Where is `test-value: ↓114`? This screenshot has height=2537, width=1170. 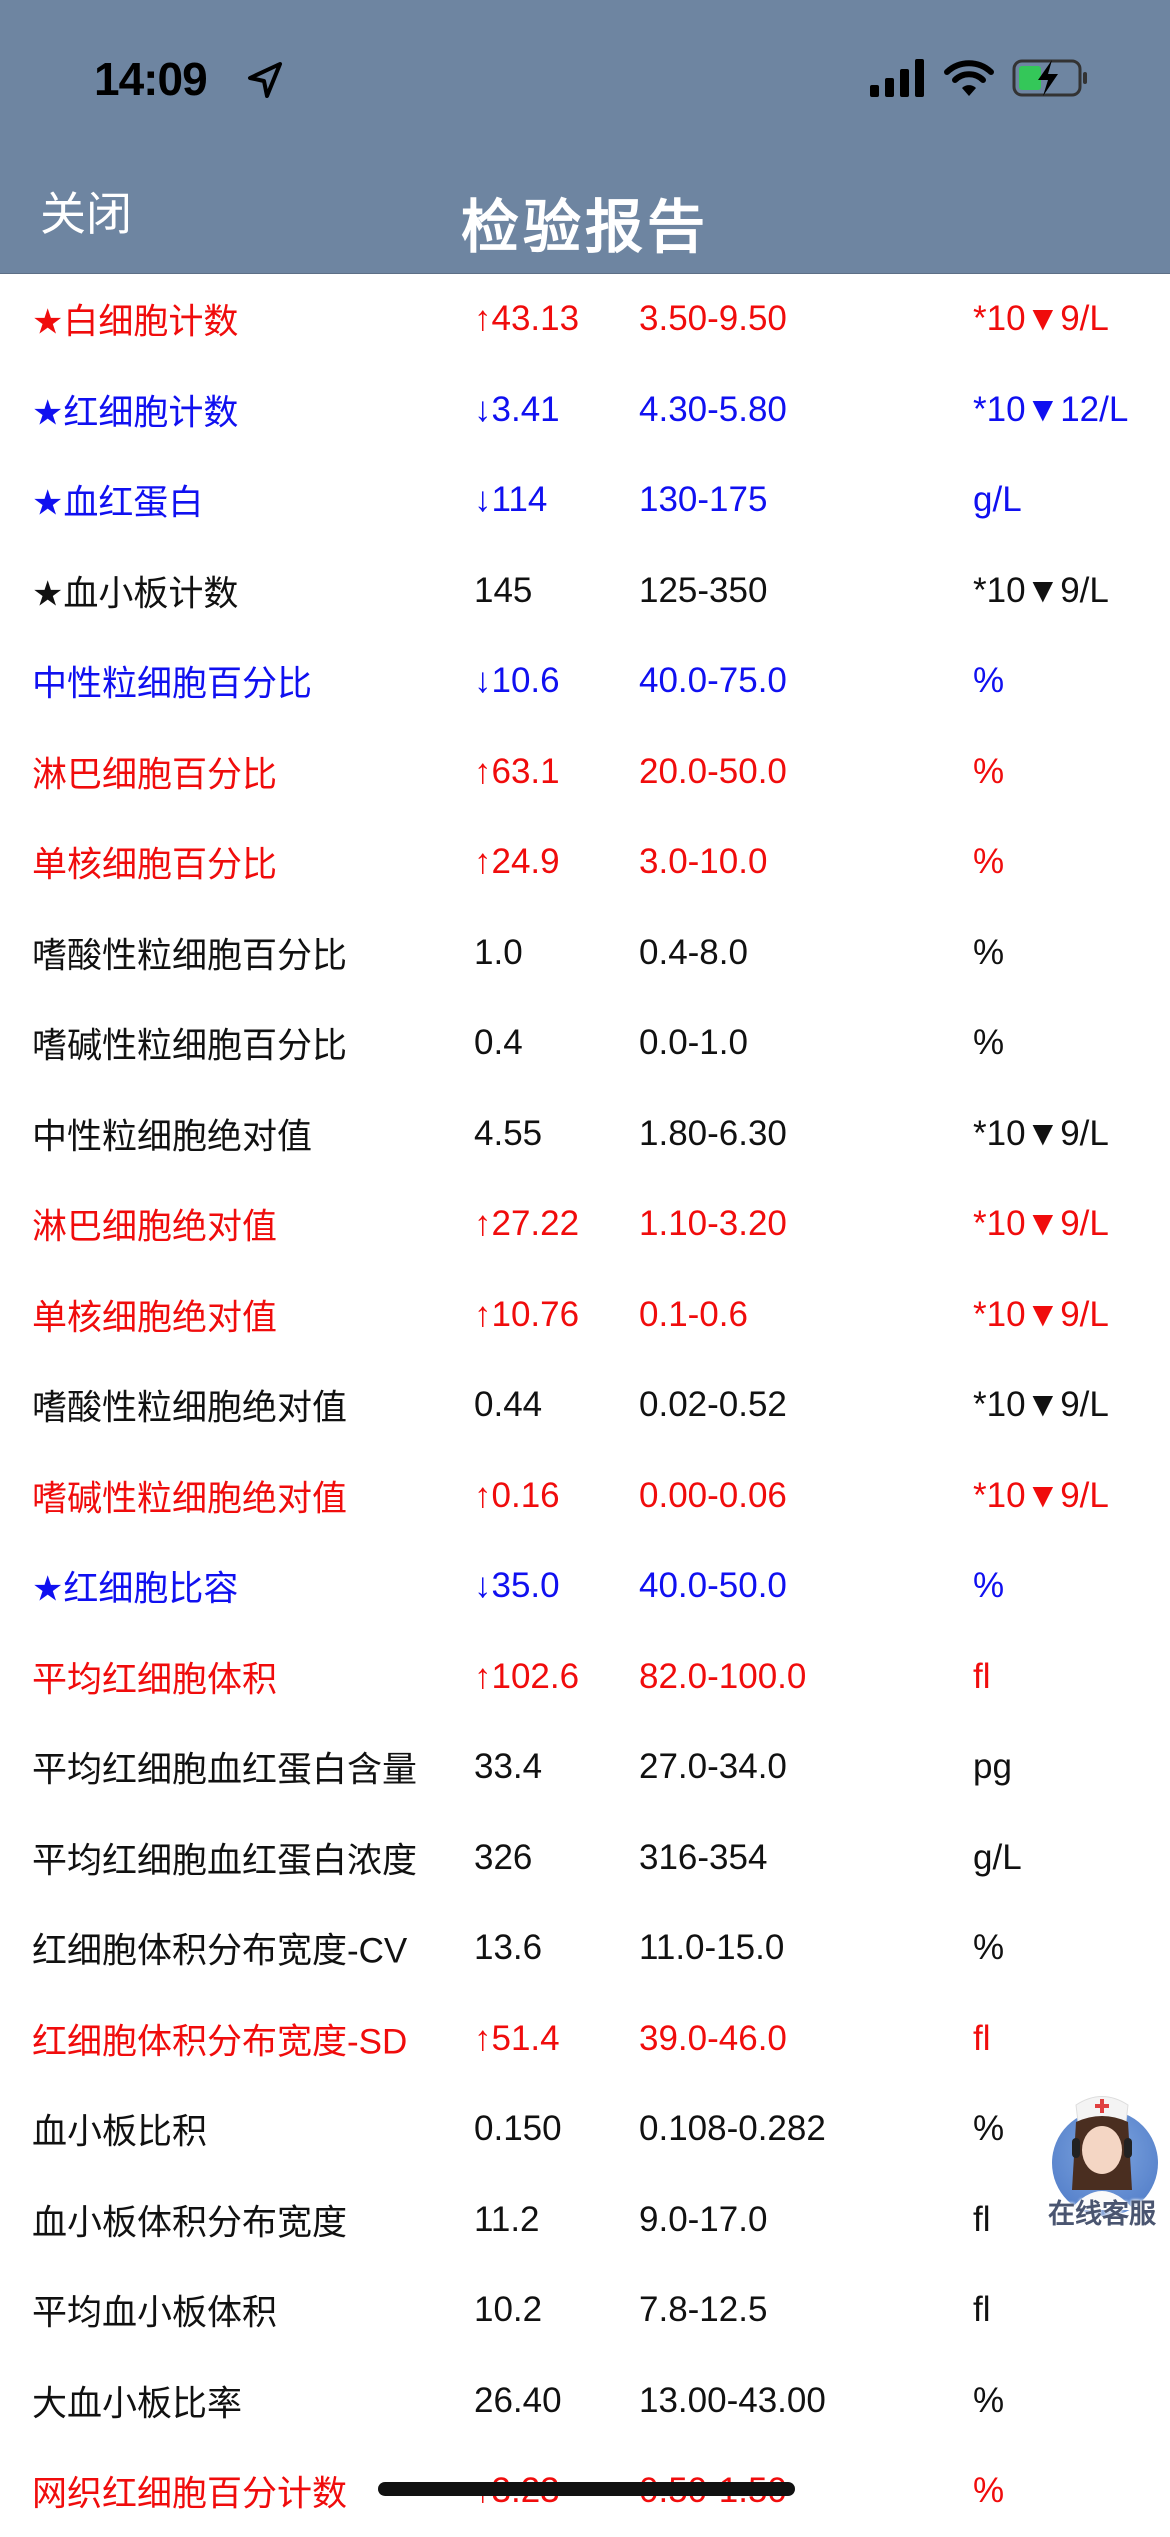 test-value: ↓114 is located at coordinates (511, 500).